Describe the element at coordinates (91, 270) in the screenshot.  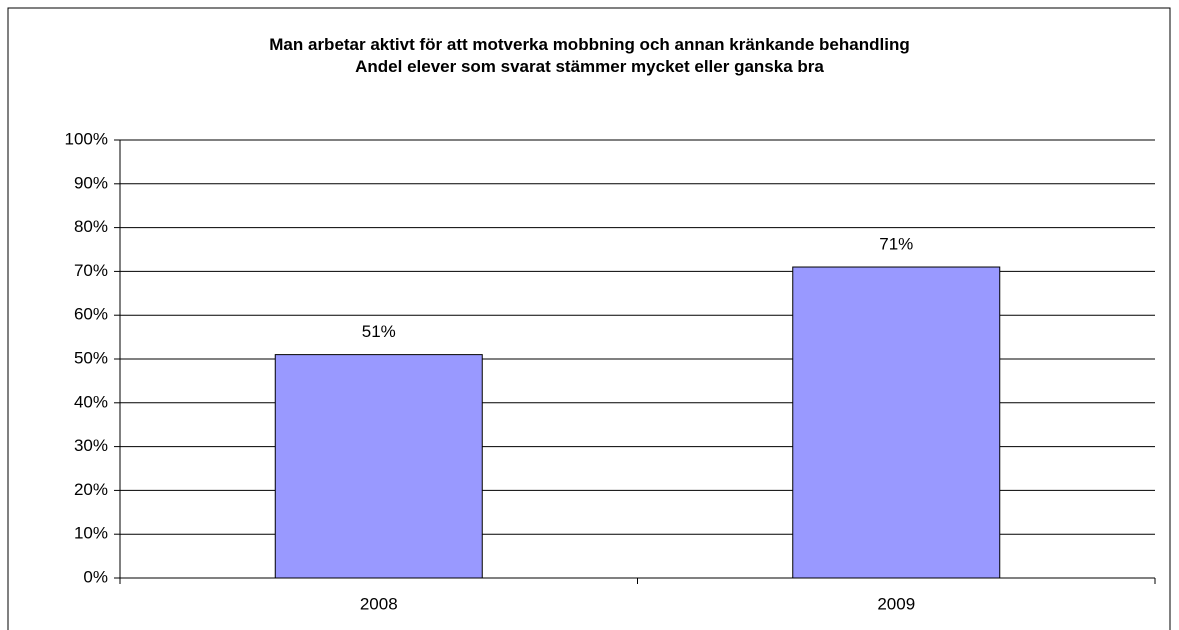
I see `y-tick-label: 70%` at that location.